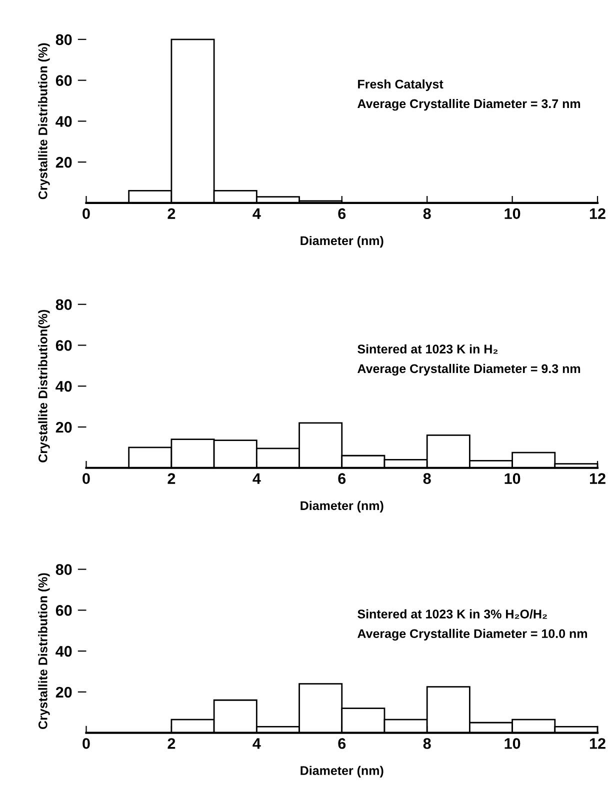 This screenshot has height=788, width=616. Describe the element at coordinates (44, 386) in the screenshot. I see `y-axis-title: Crystallite Distribution(%)` at that location.